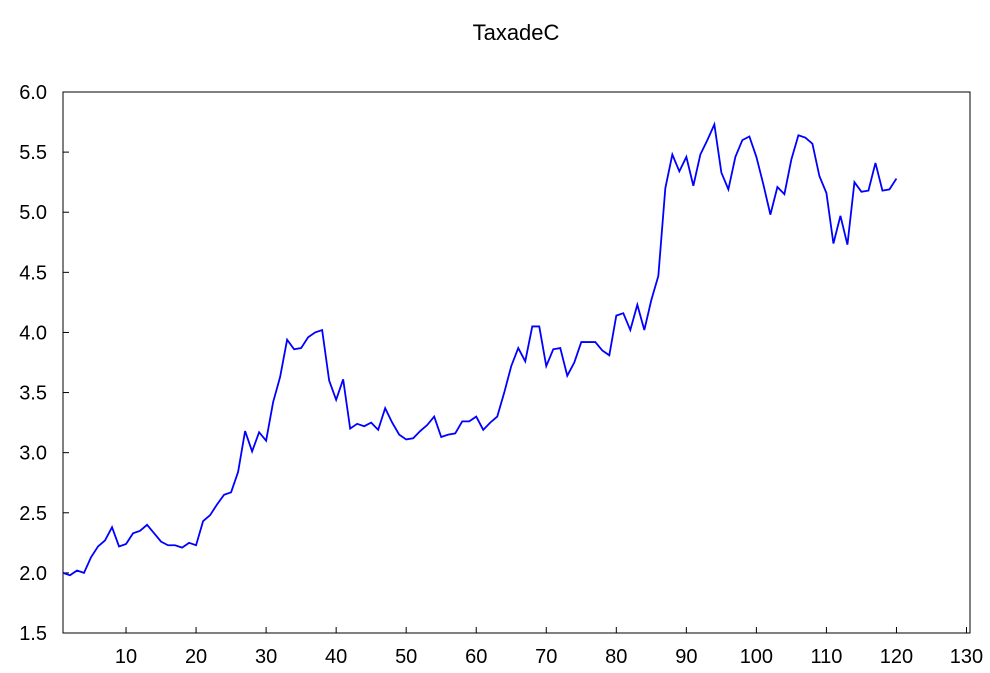  I want to click on y-tick-label: 2.0, so click(33, 574).